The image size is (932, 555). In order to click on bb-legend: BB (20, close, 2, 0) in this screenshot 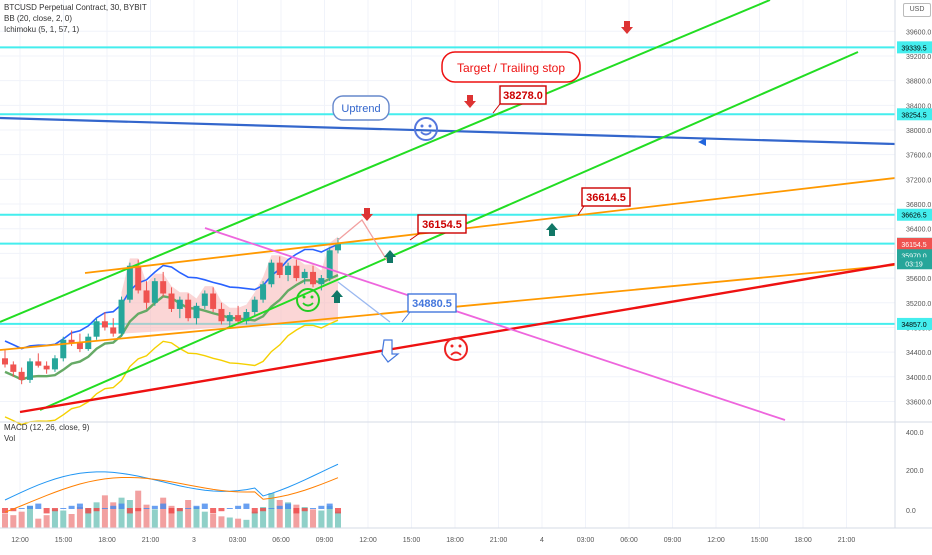, I will do `click(38, 18)`.